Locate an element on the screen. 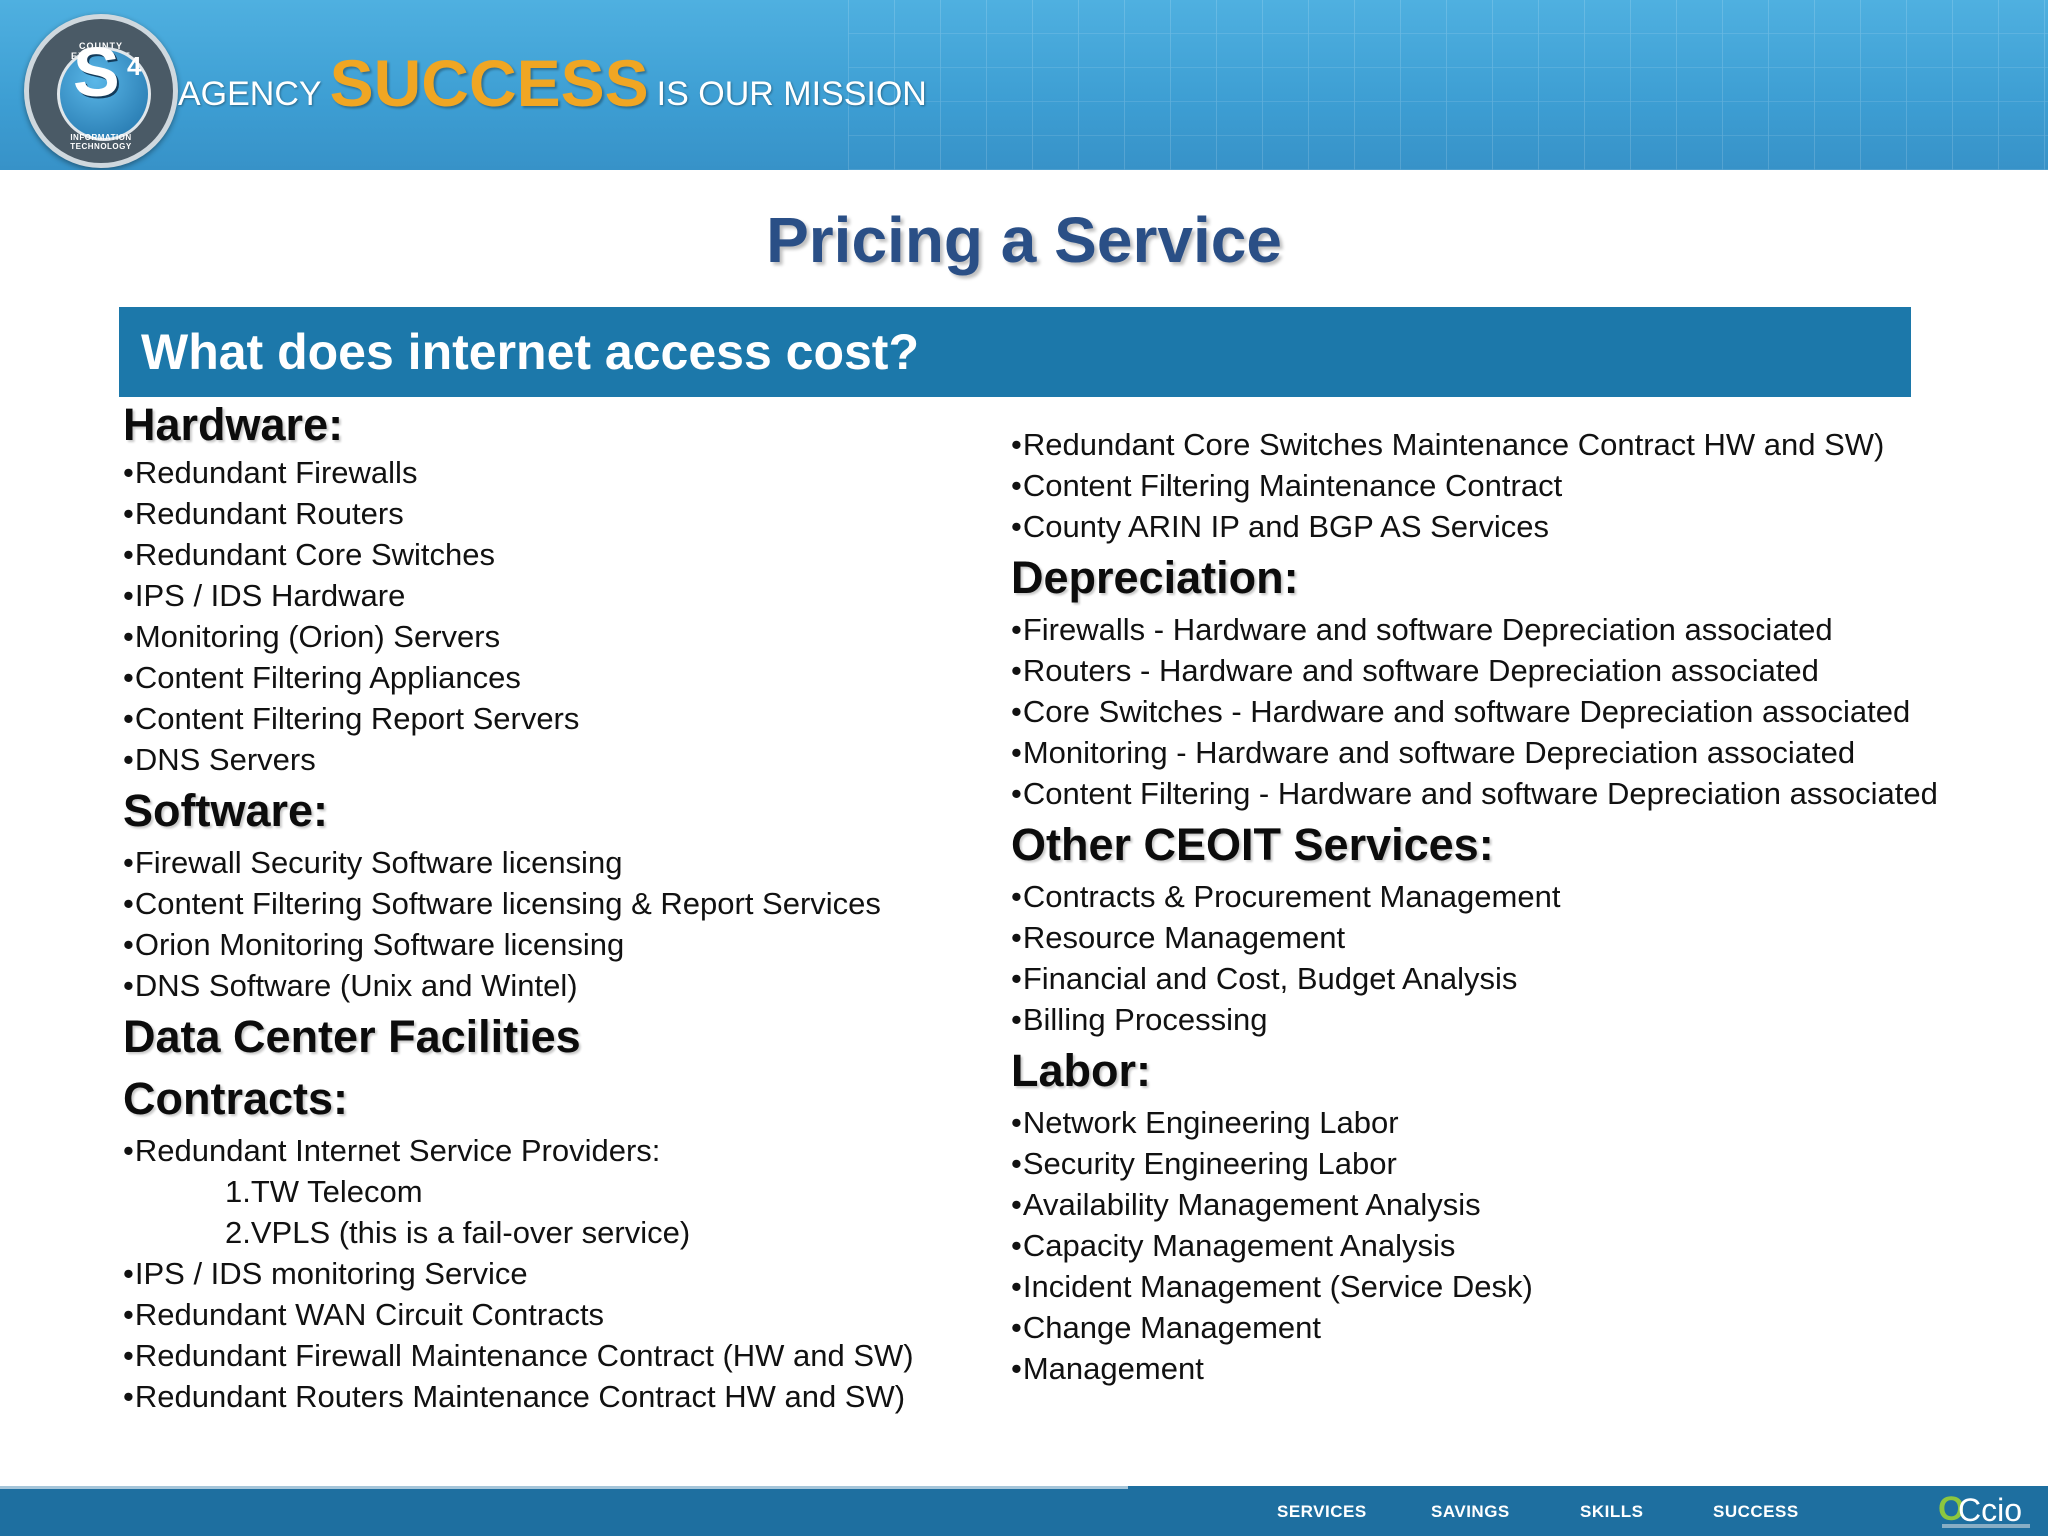 Image resolution: width=2048 pixels, height=1536 pixels. footer-bar is located at coordinates (1024, 1511).